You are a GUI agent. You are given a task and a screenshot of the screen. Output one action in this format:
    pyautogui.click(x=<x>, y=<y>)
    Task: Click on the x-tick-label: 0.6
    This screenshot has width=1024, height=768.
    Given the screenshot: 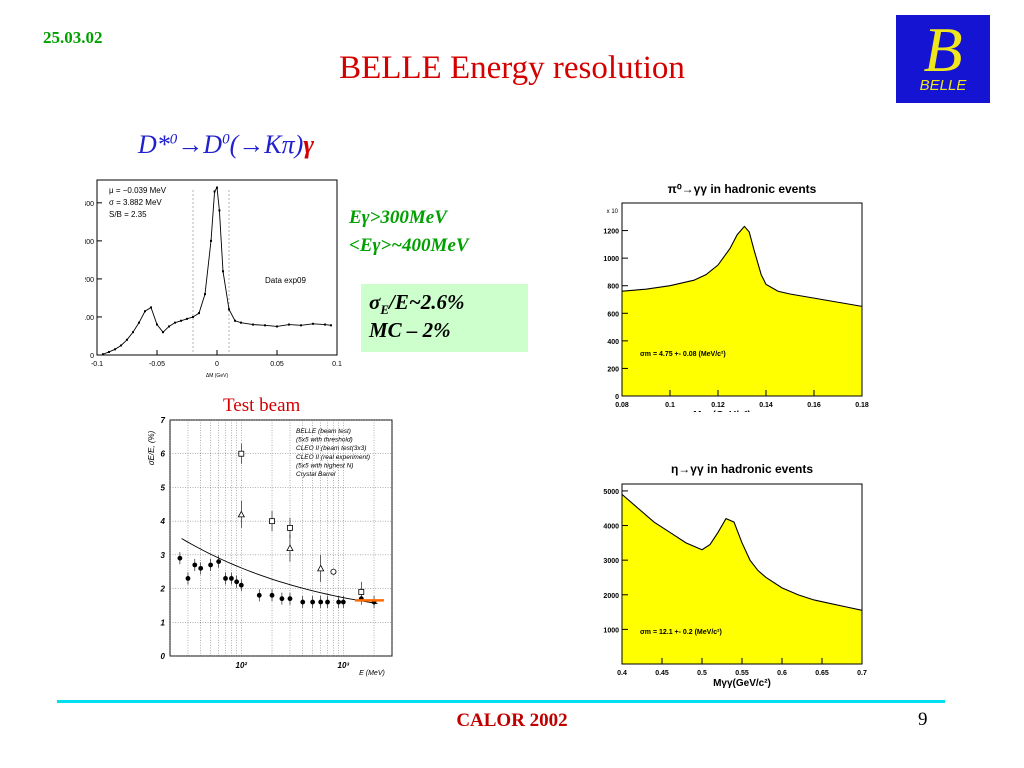 What is the action you would take?
    pyautogui.click(x=782, y=673)
    